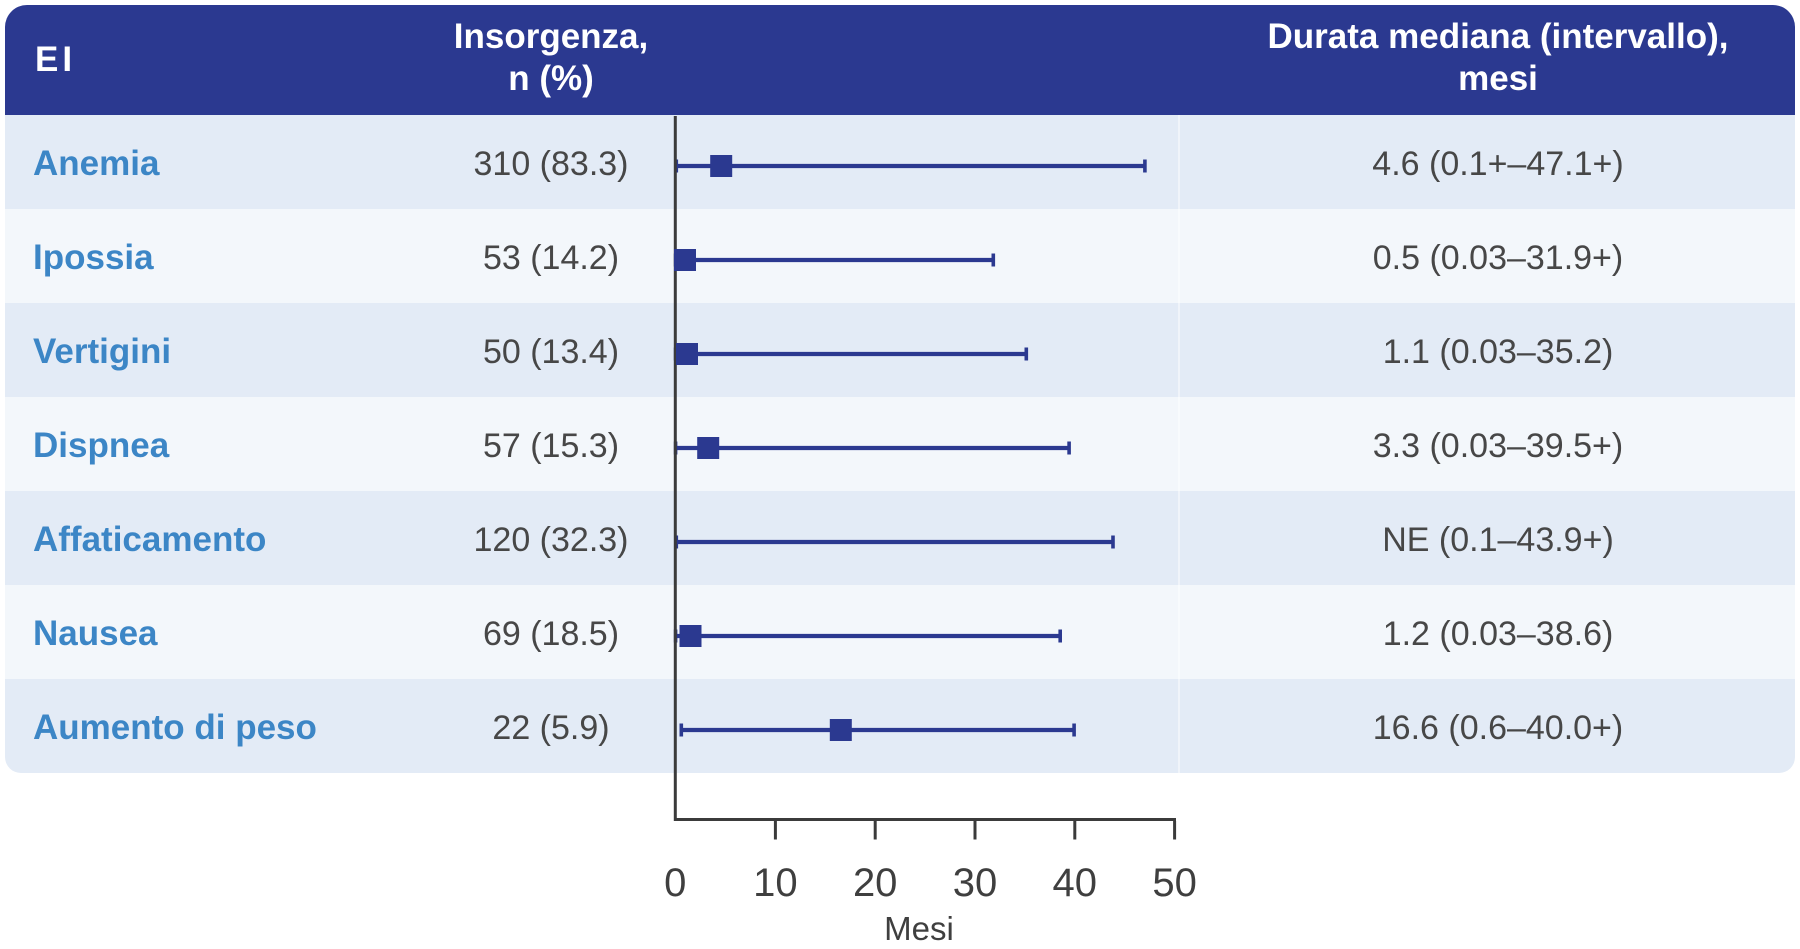 This screenshot has height=949, width=1800. What do you see at coordinates (875, 883) in the screenshot?
I see `svg-text: 20` at bounding box center [875, 883].